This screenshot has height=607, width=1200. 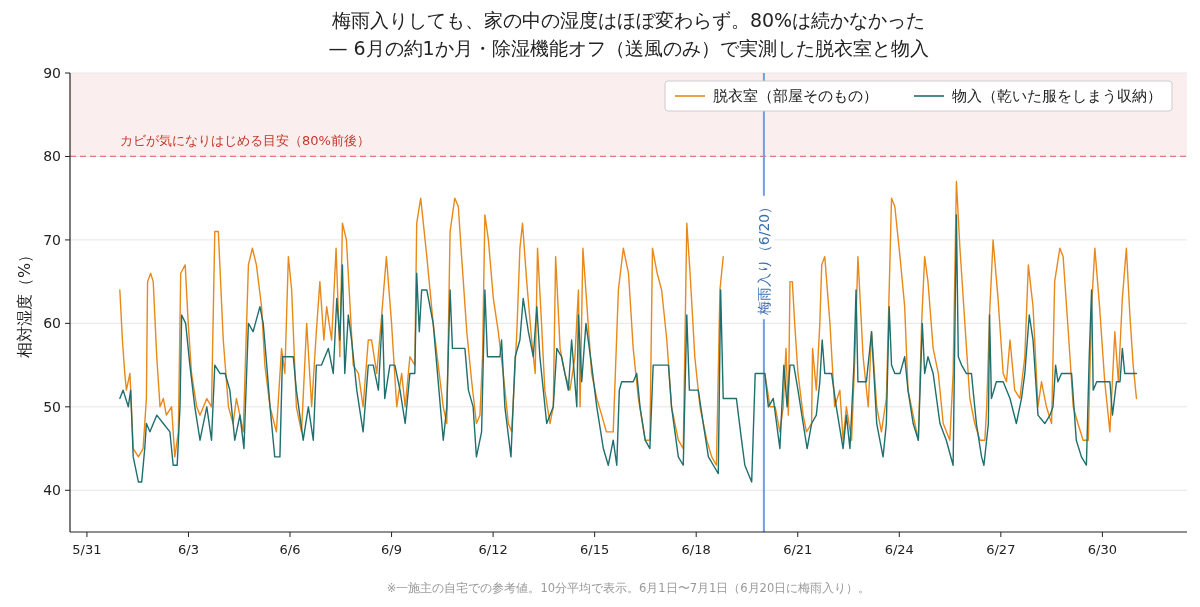 I want to click on x-tick-label: 6/6, so click(x=290, y=549).